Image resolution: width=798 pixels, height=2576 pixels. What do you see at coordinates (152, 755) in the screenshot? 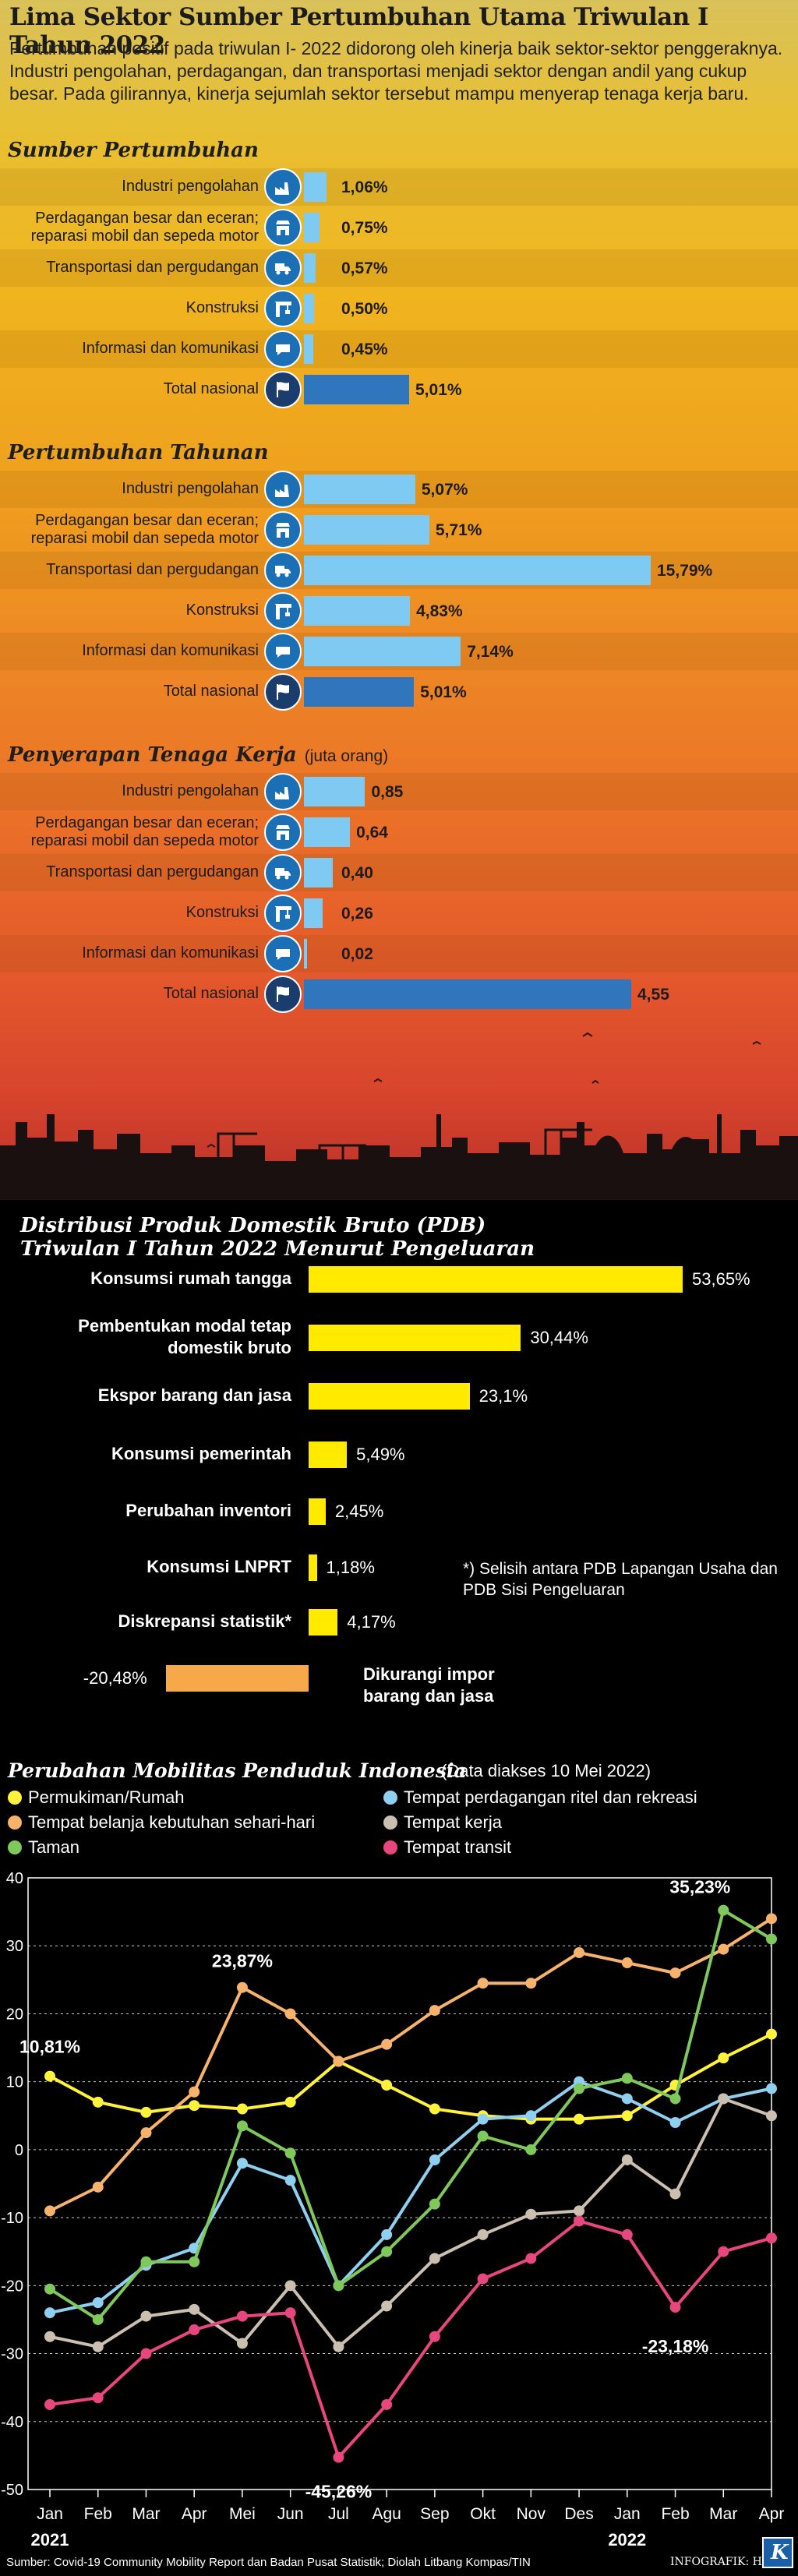
I see `section-title-text: Penyerapan Tenaga Kerja` at bounding box center [152, 755].